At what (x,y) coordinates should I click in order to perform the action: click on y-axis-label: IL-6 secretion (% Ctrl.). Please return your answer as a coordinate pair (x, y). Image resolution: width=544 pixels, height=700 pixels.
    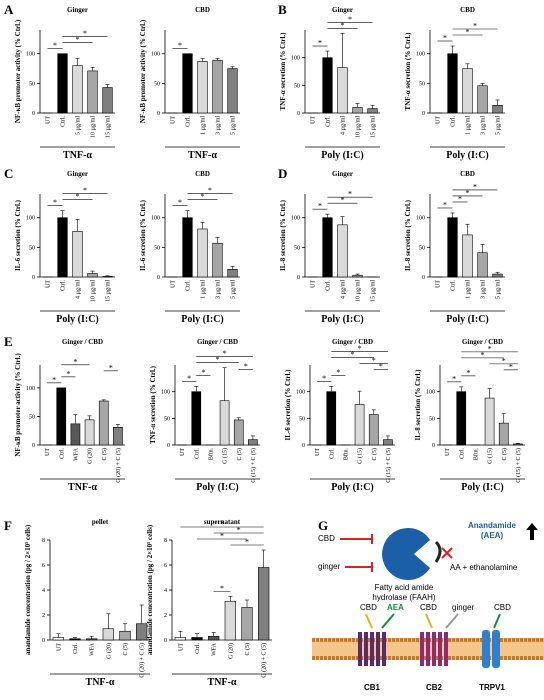
    Looking at the image, I should click on (288, 405).